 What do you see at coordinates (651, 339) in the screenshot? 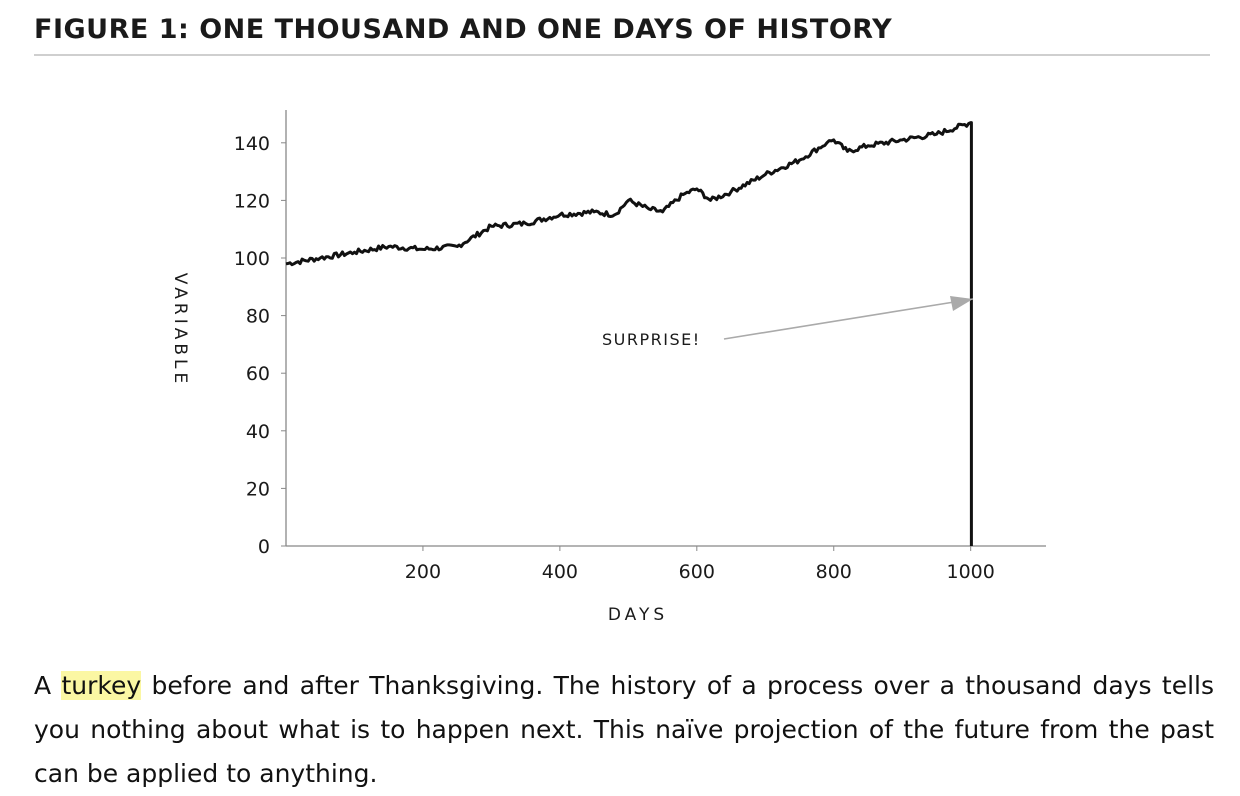
I see `annotation-label: SURPRISE!` at bounding box center [651, 339].